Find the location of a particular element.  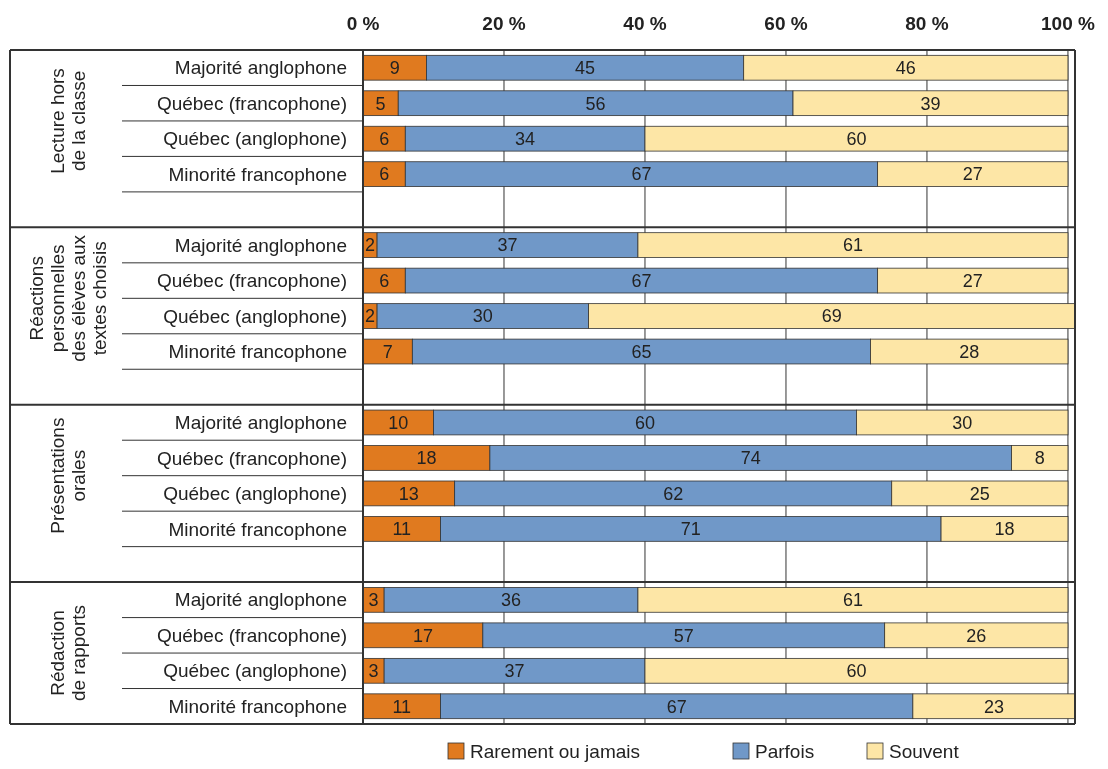

data-label: 57 is located at coordinates (683, 635).